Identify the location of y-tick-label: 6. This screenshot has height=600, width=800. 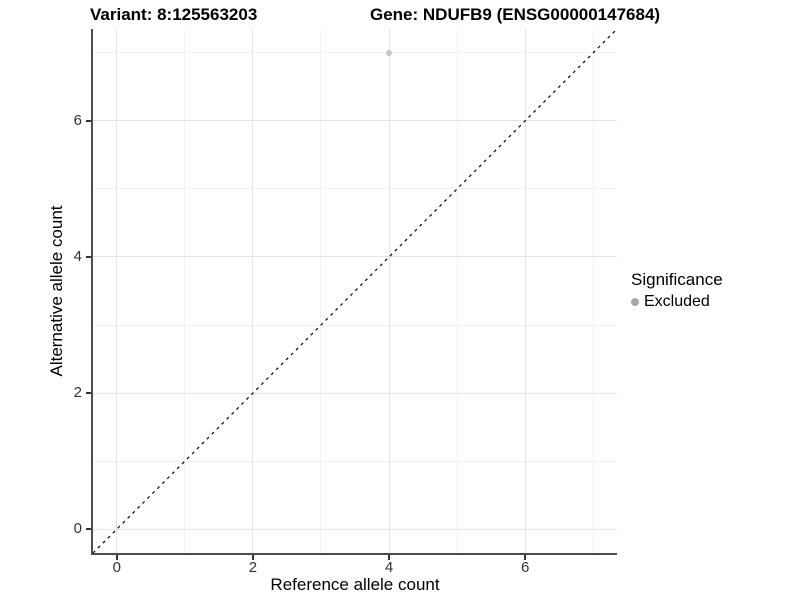
(77, 120).